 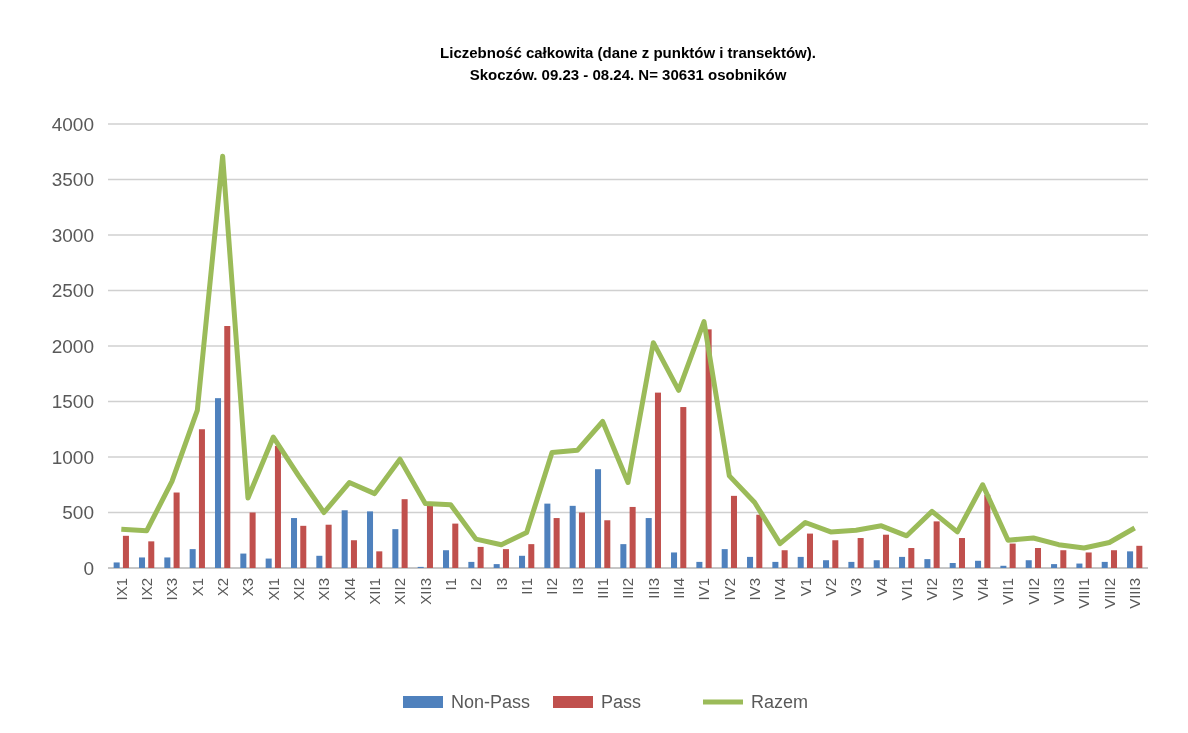 I want to click on chart-title: Liczebność całkowita (dane z punktów i transektów). Skoczów. 09.23 - 08.24. N= 30631 osobników, so click(x=628, y=63).